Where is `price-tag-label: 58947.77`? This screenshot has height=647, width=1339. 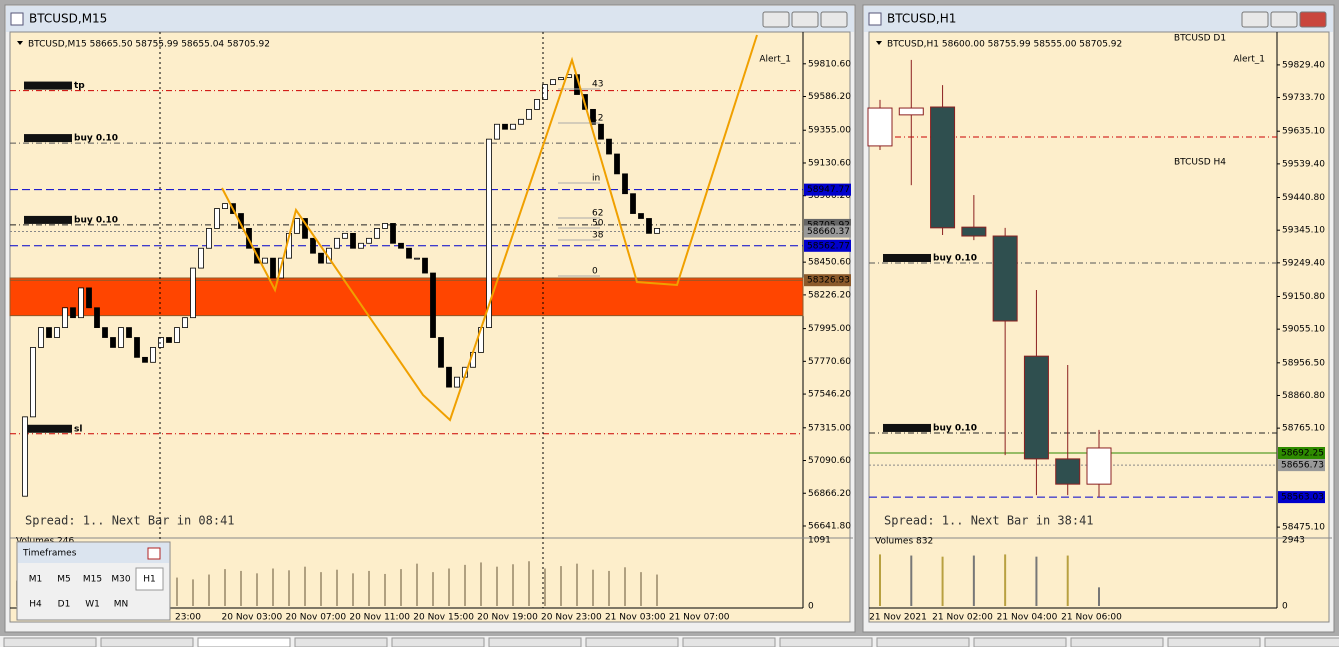 price-tag-label: 58947.77 is located at coordinates (828, 190).